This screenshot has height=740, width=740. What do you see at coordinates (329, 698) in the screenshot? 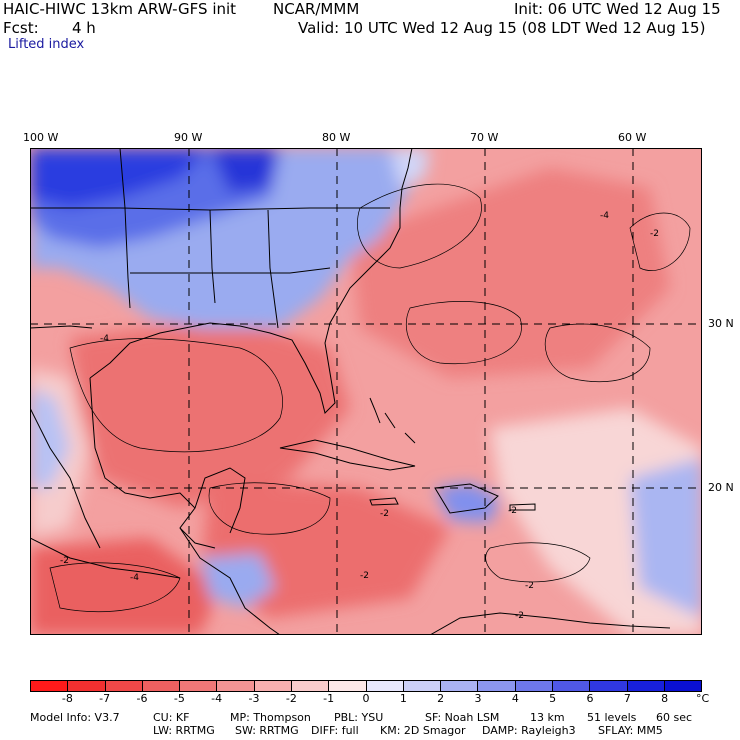
I see `colorbar-tick: -1` at bounding box center [329, 698].